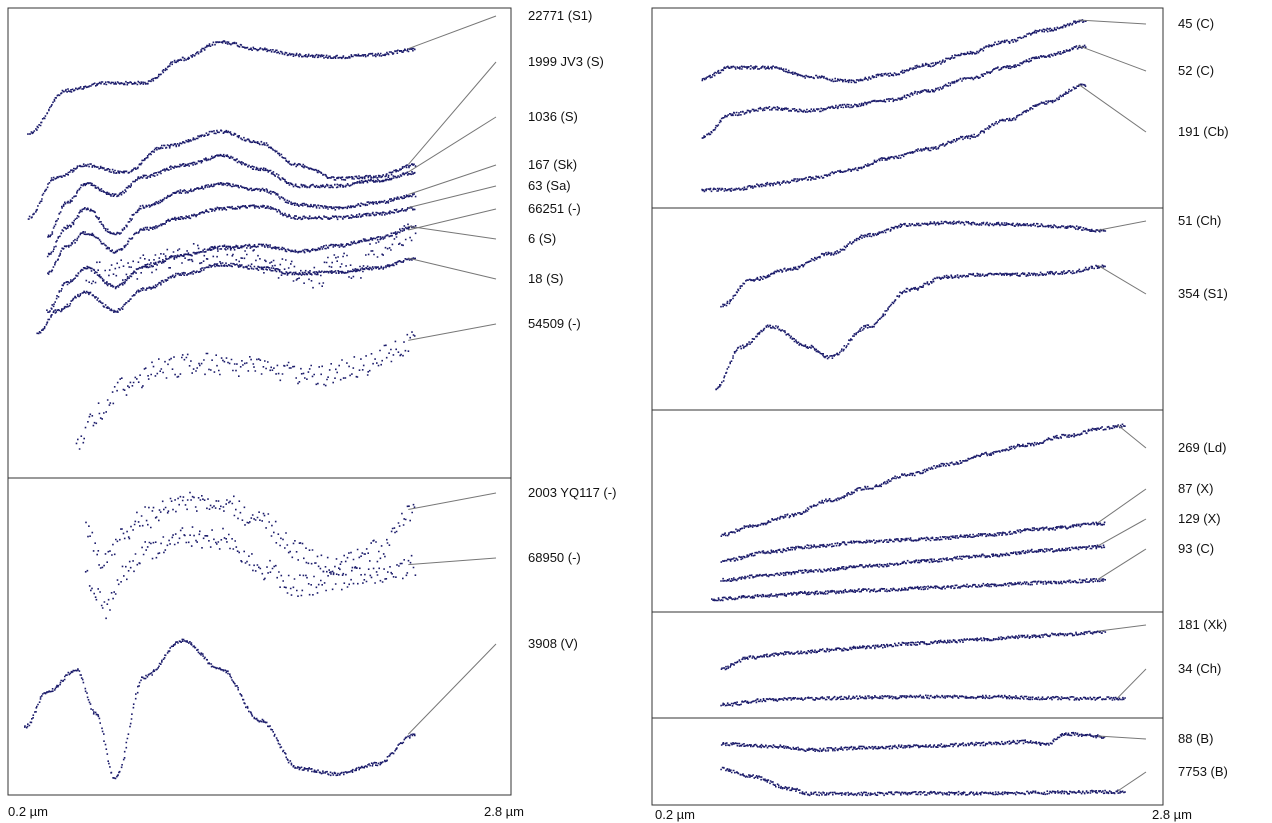 This screenshot has width=1272, height=823. What do you see at coordinates (1202, 624) in the screenshot?
I see `series-label-5-0: 181 (Xk)` at bounding box center [1202, 624].